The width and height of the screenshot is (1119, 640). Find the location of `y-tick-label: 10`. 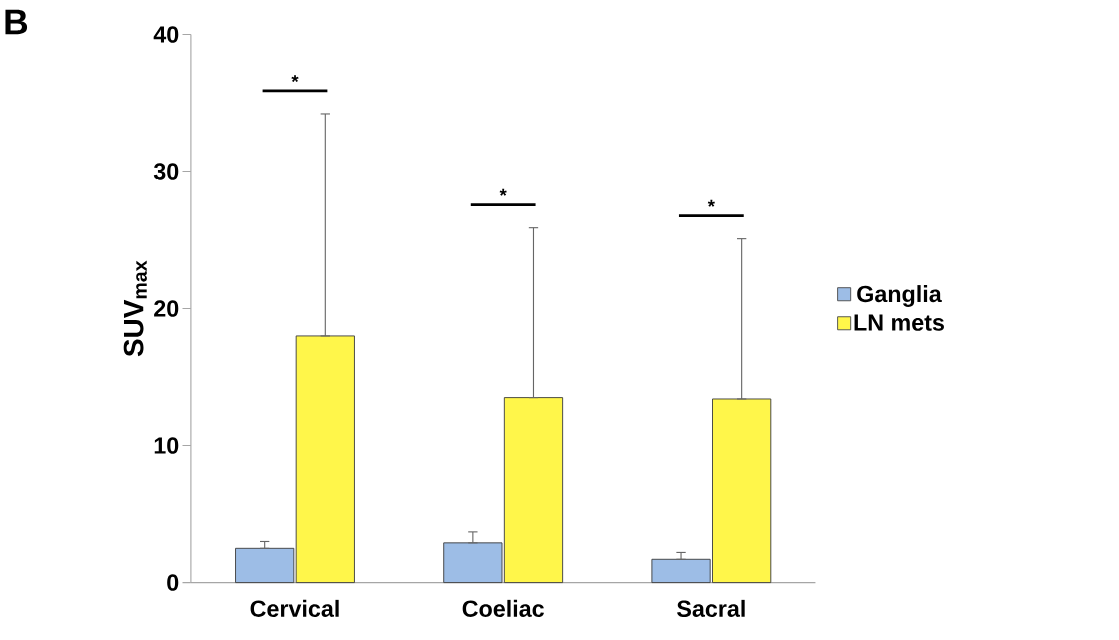

y-tick-label: 10 is located at coordinates (166, 445).